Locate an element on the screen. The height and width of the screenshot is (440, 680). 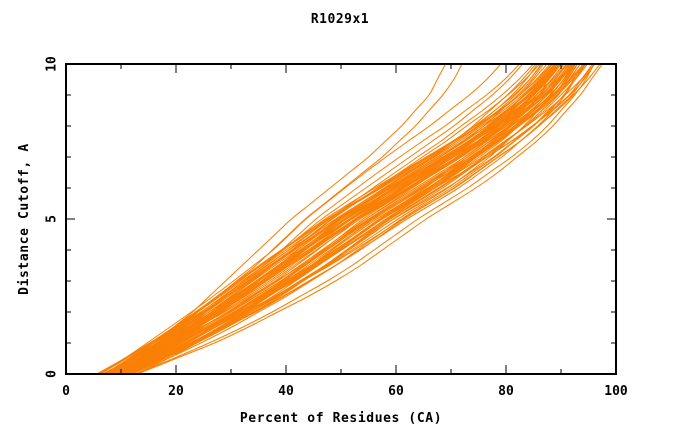
x-tick-label: 80 is located at coordinates (506, 391).